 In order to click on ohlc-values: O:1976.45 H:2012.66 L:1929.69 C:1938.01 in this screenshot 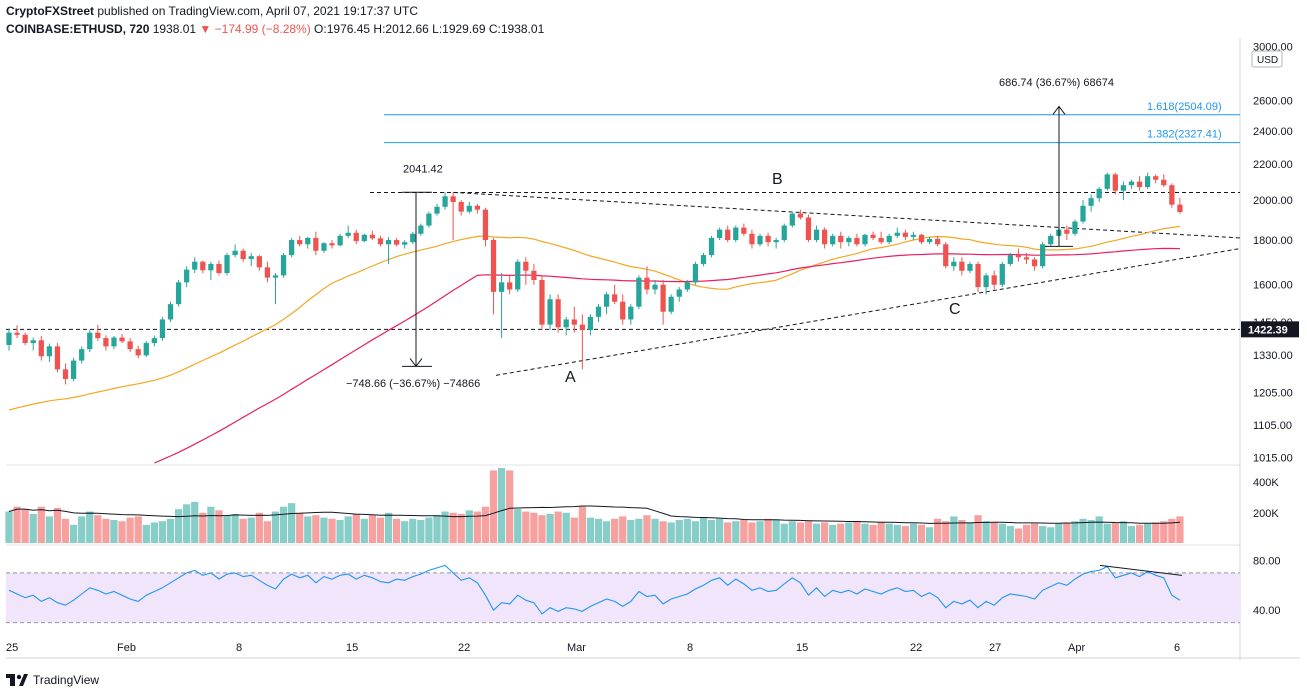, I will do `click(427, 29)`.